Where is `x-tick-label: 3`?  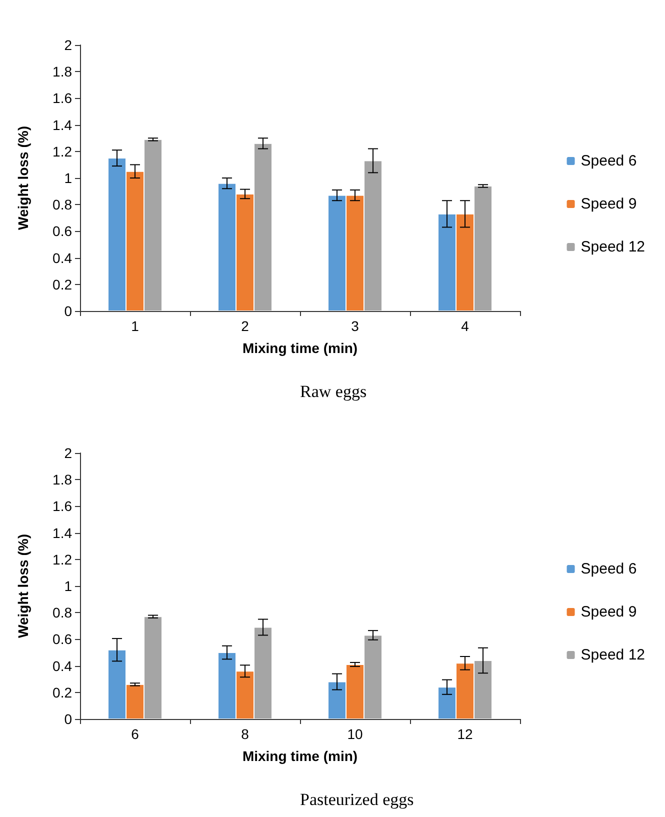 x-tick-label: 3 is located at coordinates (355, 326).